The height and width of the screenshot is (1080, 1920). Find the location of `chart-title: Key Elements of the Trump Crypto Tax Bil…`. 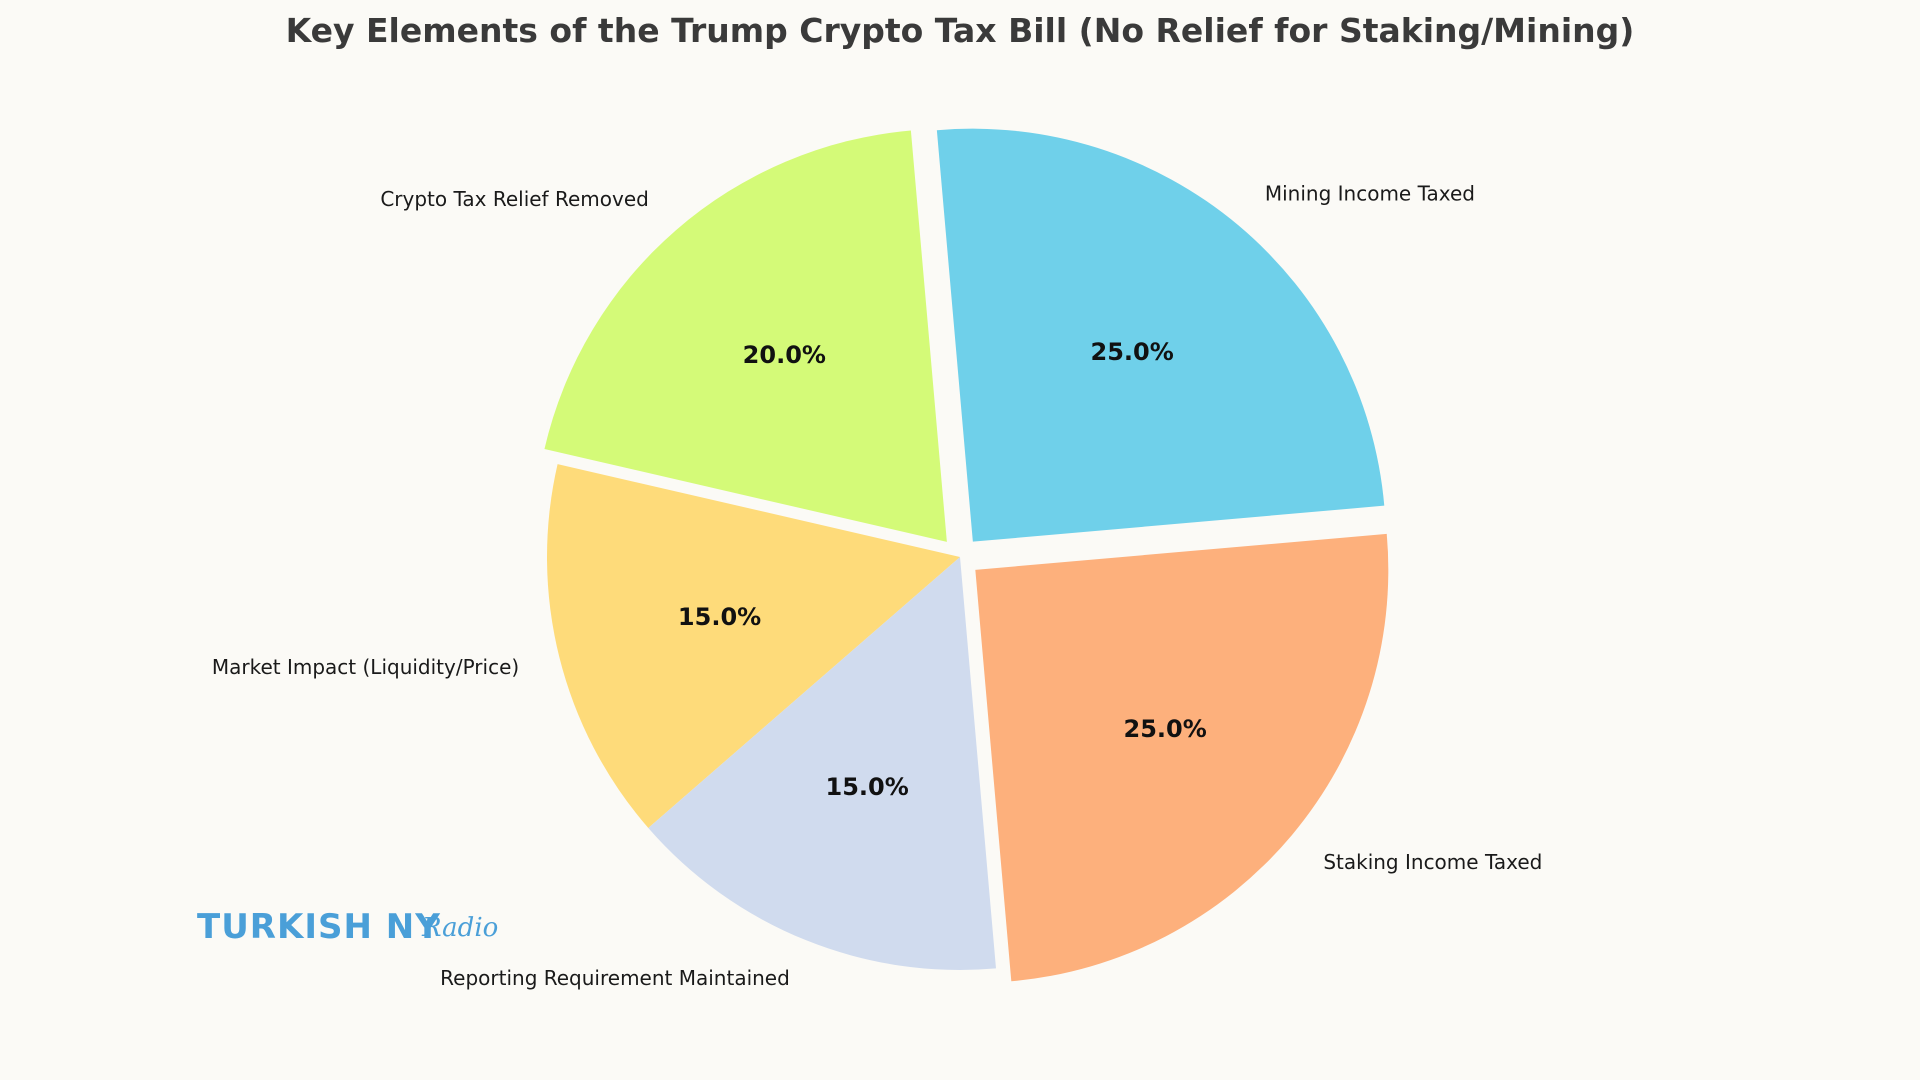

chart-title: Key Elements of the Trump Crypto Tax Bil… is located at coordinates (960, 30).